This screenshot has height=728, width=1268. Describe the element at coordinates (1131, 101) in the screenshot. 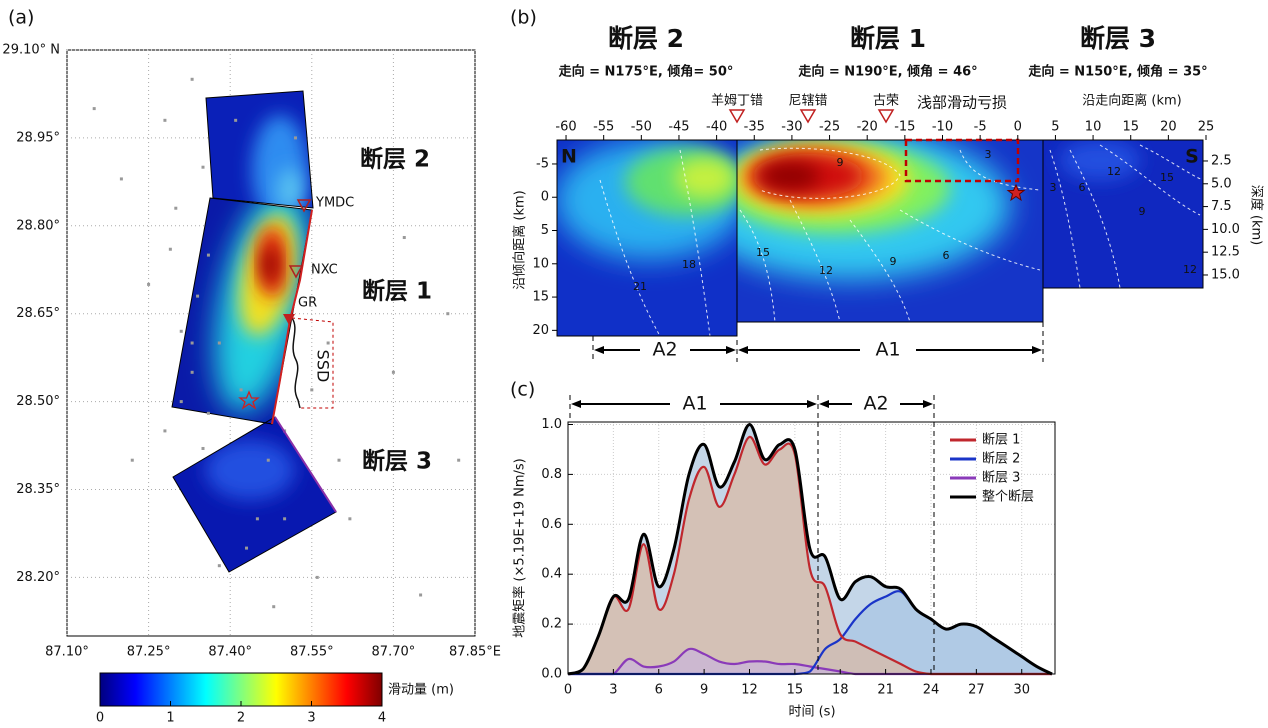

I see `x-axis-label: 沿走向距离 (km)` at that location.